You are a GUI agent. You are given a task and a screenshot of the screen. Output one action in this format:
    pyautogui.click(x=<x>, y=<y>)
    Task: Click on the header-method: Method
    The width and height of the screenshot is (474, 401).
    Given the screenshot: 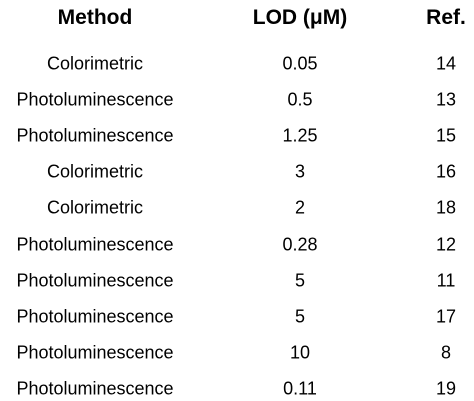 What is the action you would take?
    pyautogui.click(x=95, y=17)
    